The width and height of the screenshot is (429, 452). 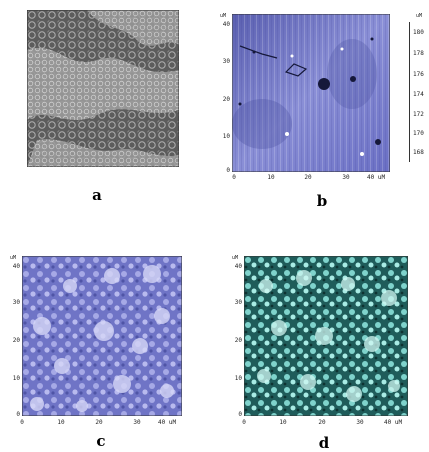 I want to click on panel-c-caption: c, so click(x=101, y=441).